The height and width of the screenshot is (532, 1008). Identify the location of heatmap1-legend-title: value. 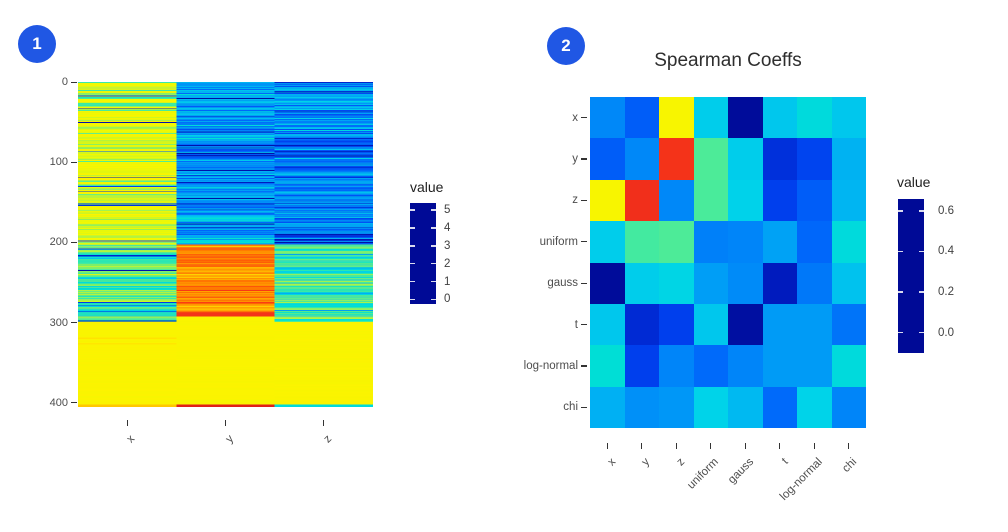
(427, 187).